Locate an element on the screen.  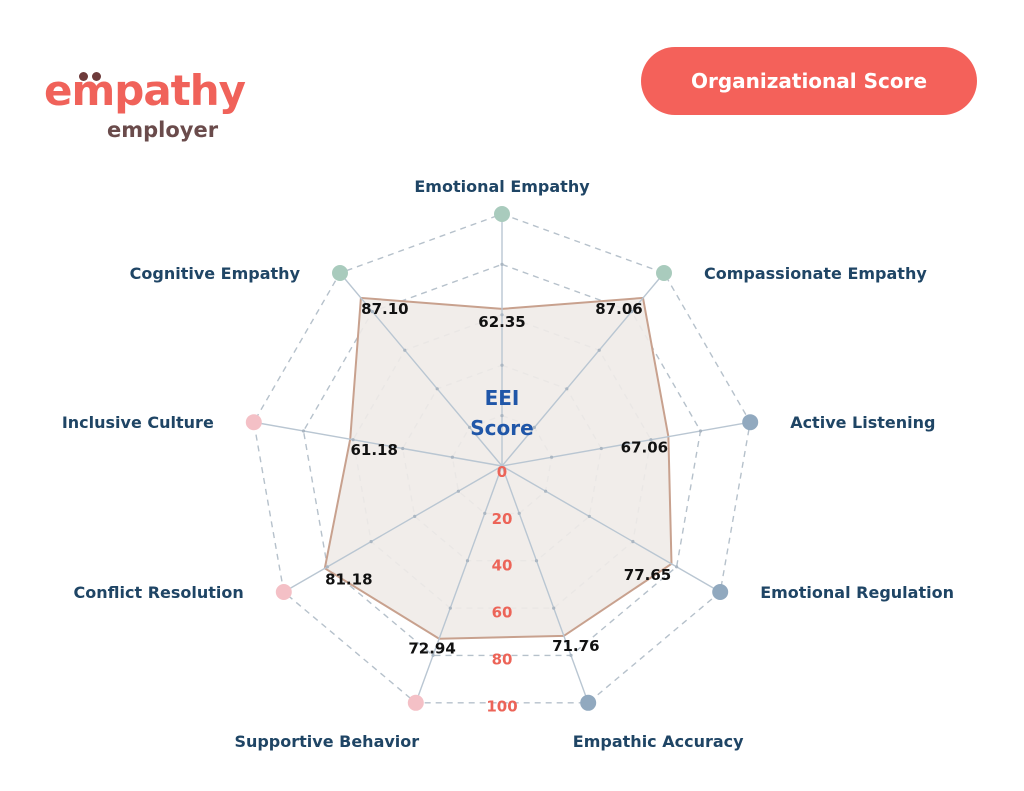
axis-label-1: Emotional Empathy is located at coordinates (502, 186).